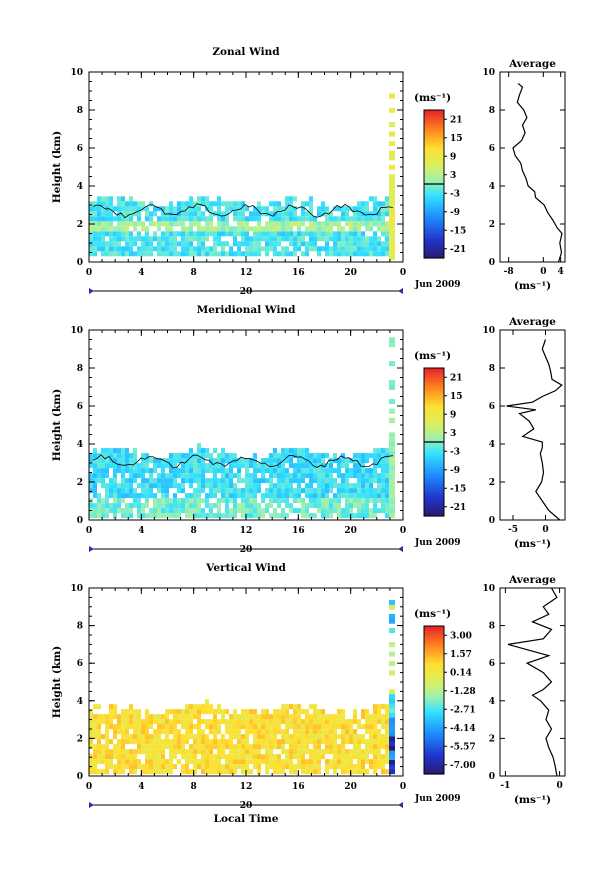 This screenshot has height=873, width=616. I want to click on x-tick-label: 12, so click(246, 787).